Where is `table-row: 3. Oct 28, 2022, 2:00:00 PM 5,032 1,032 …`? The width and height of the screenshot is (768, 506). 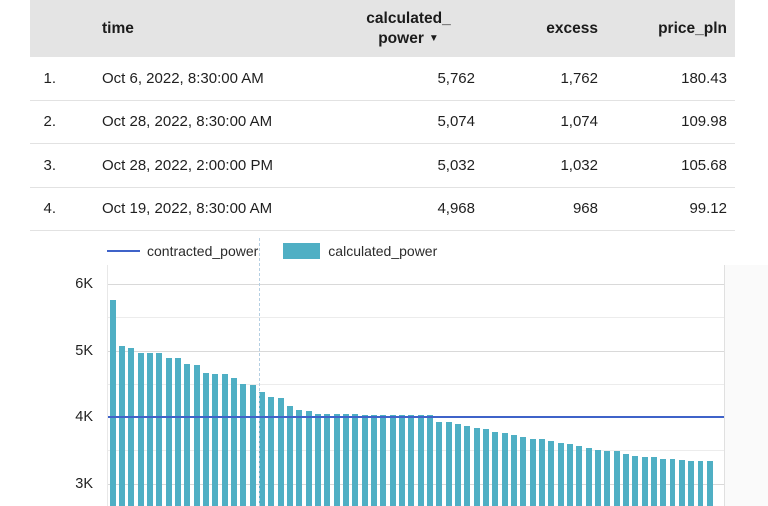 table-row: 3. Oct 28, 2022, 2:00:00 PM 5,032 1,032 … is located at coordinates (382, 166).